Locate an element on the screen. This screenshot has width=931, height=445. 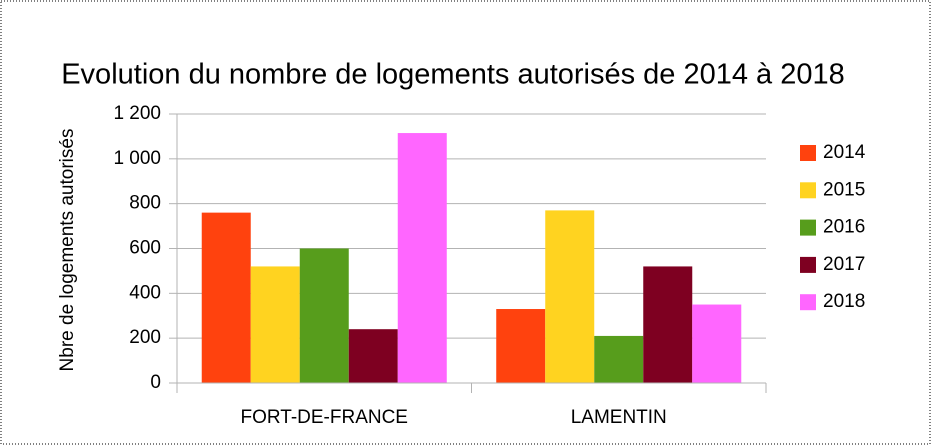
legend-label: 2015 is located at coordinates (844, 189).